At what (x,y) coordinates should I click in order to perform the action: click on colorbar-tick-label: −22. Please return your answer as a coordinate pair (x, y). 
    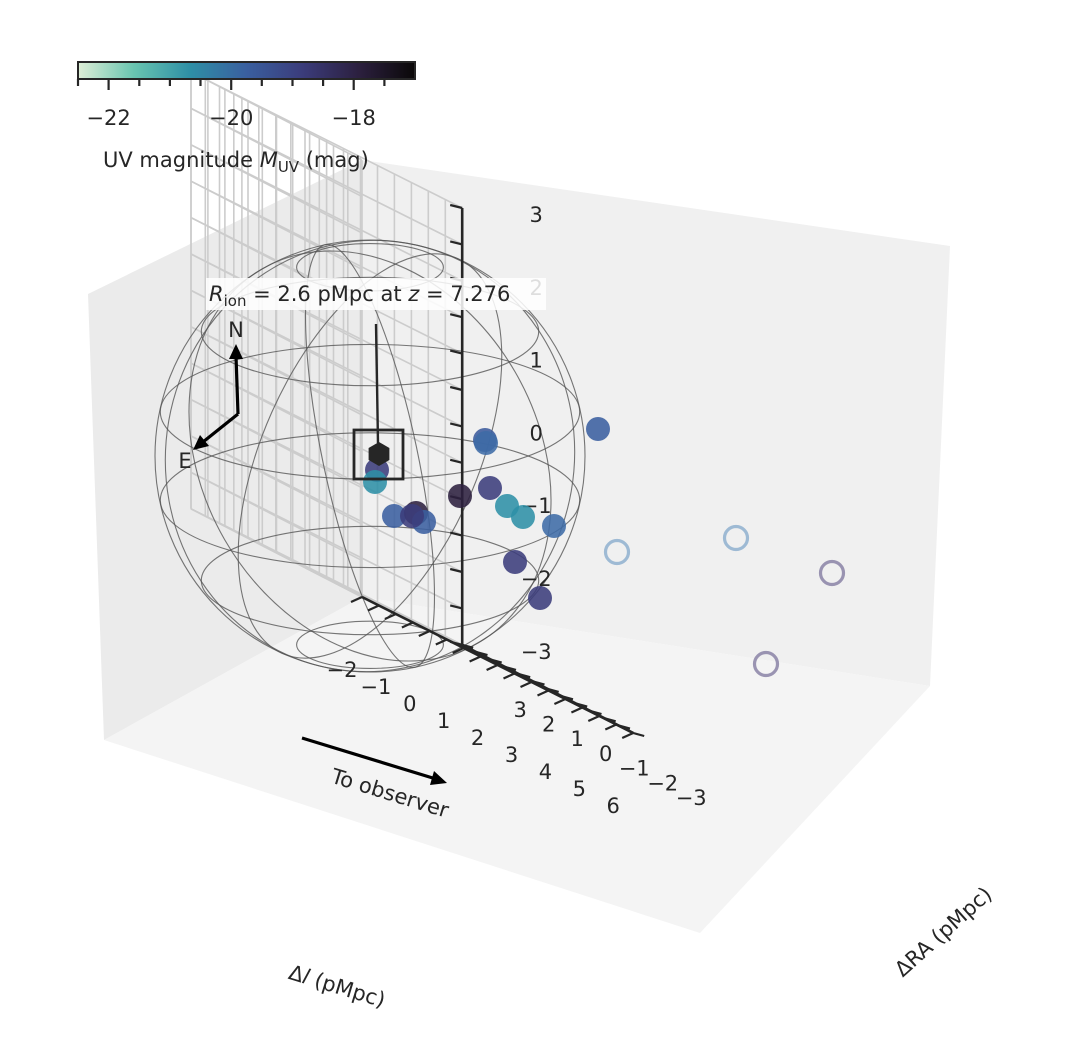
    Looking at the image, I should click on (108, 118).